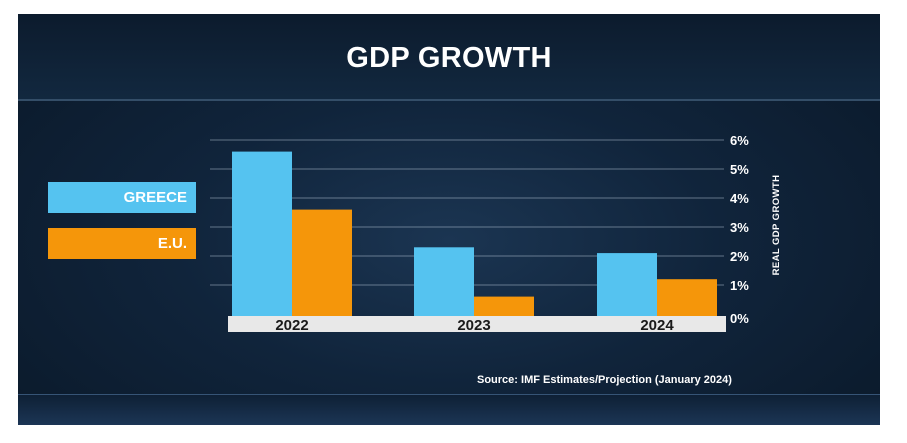  Describe the element at coordinates (504, 306) in the screenshot. I see `bar-eu-2023` at that location.